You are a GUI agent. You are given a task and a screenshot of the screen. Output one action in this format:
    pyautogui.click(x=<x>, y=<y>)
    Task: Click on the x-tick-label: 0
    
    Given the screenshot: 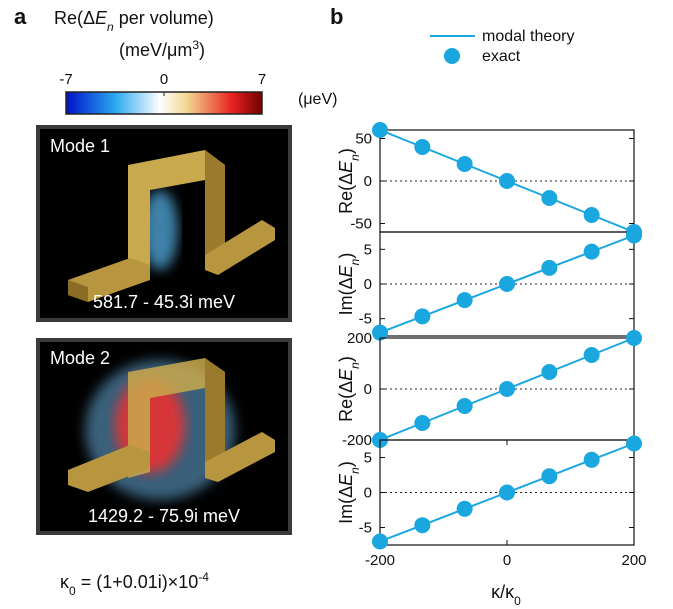 What is the action you would take?
    pyautogui.click(x=507, y=560)
    